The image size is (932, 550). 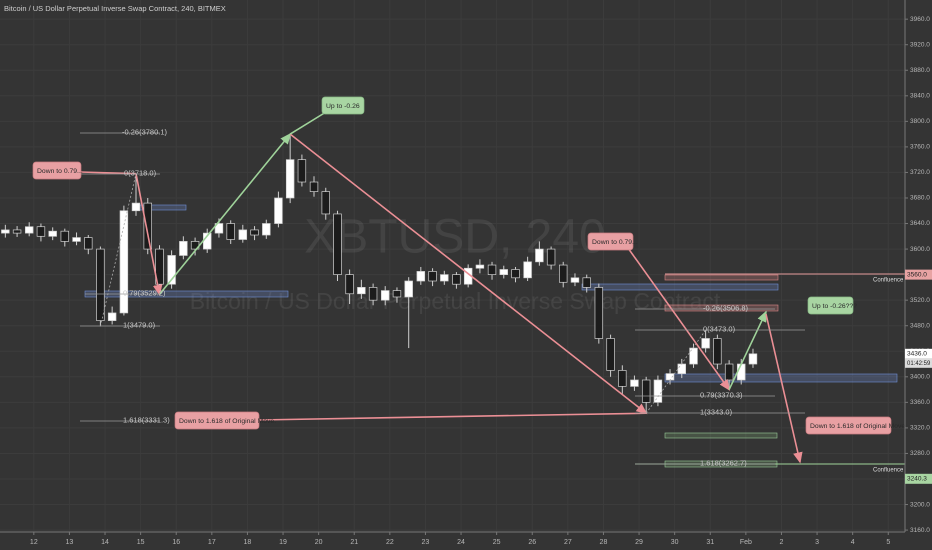 What do you see at coordinates (716, 411) in the screenshot?
I see `fib-label: 1(3343.0)` at bounding box center [716, 411].